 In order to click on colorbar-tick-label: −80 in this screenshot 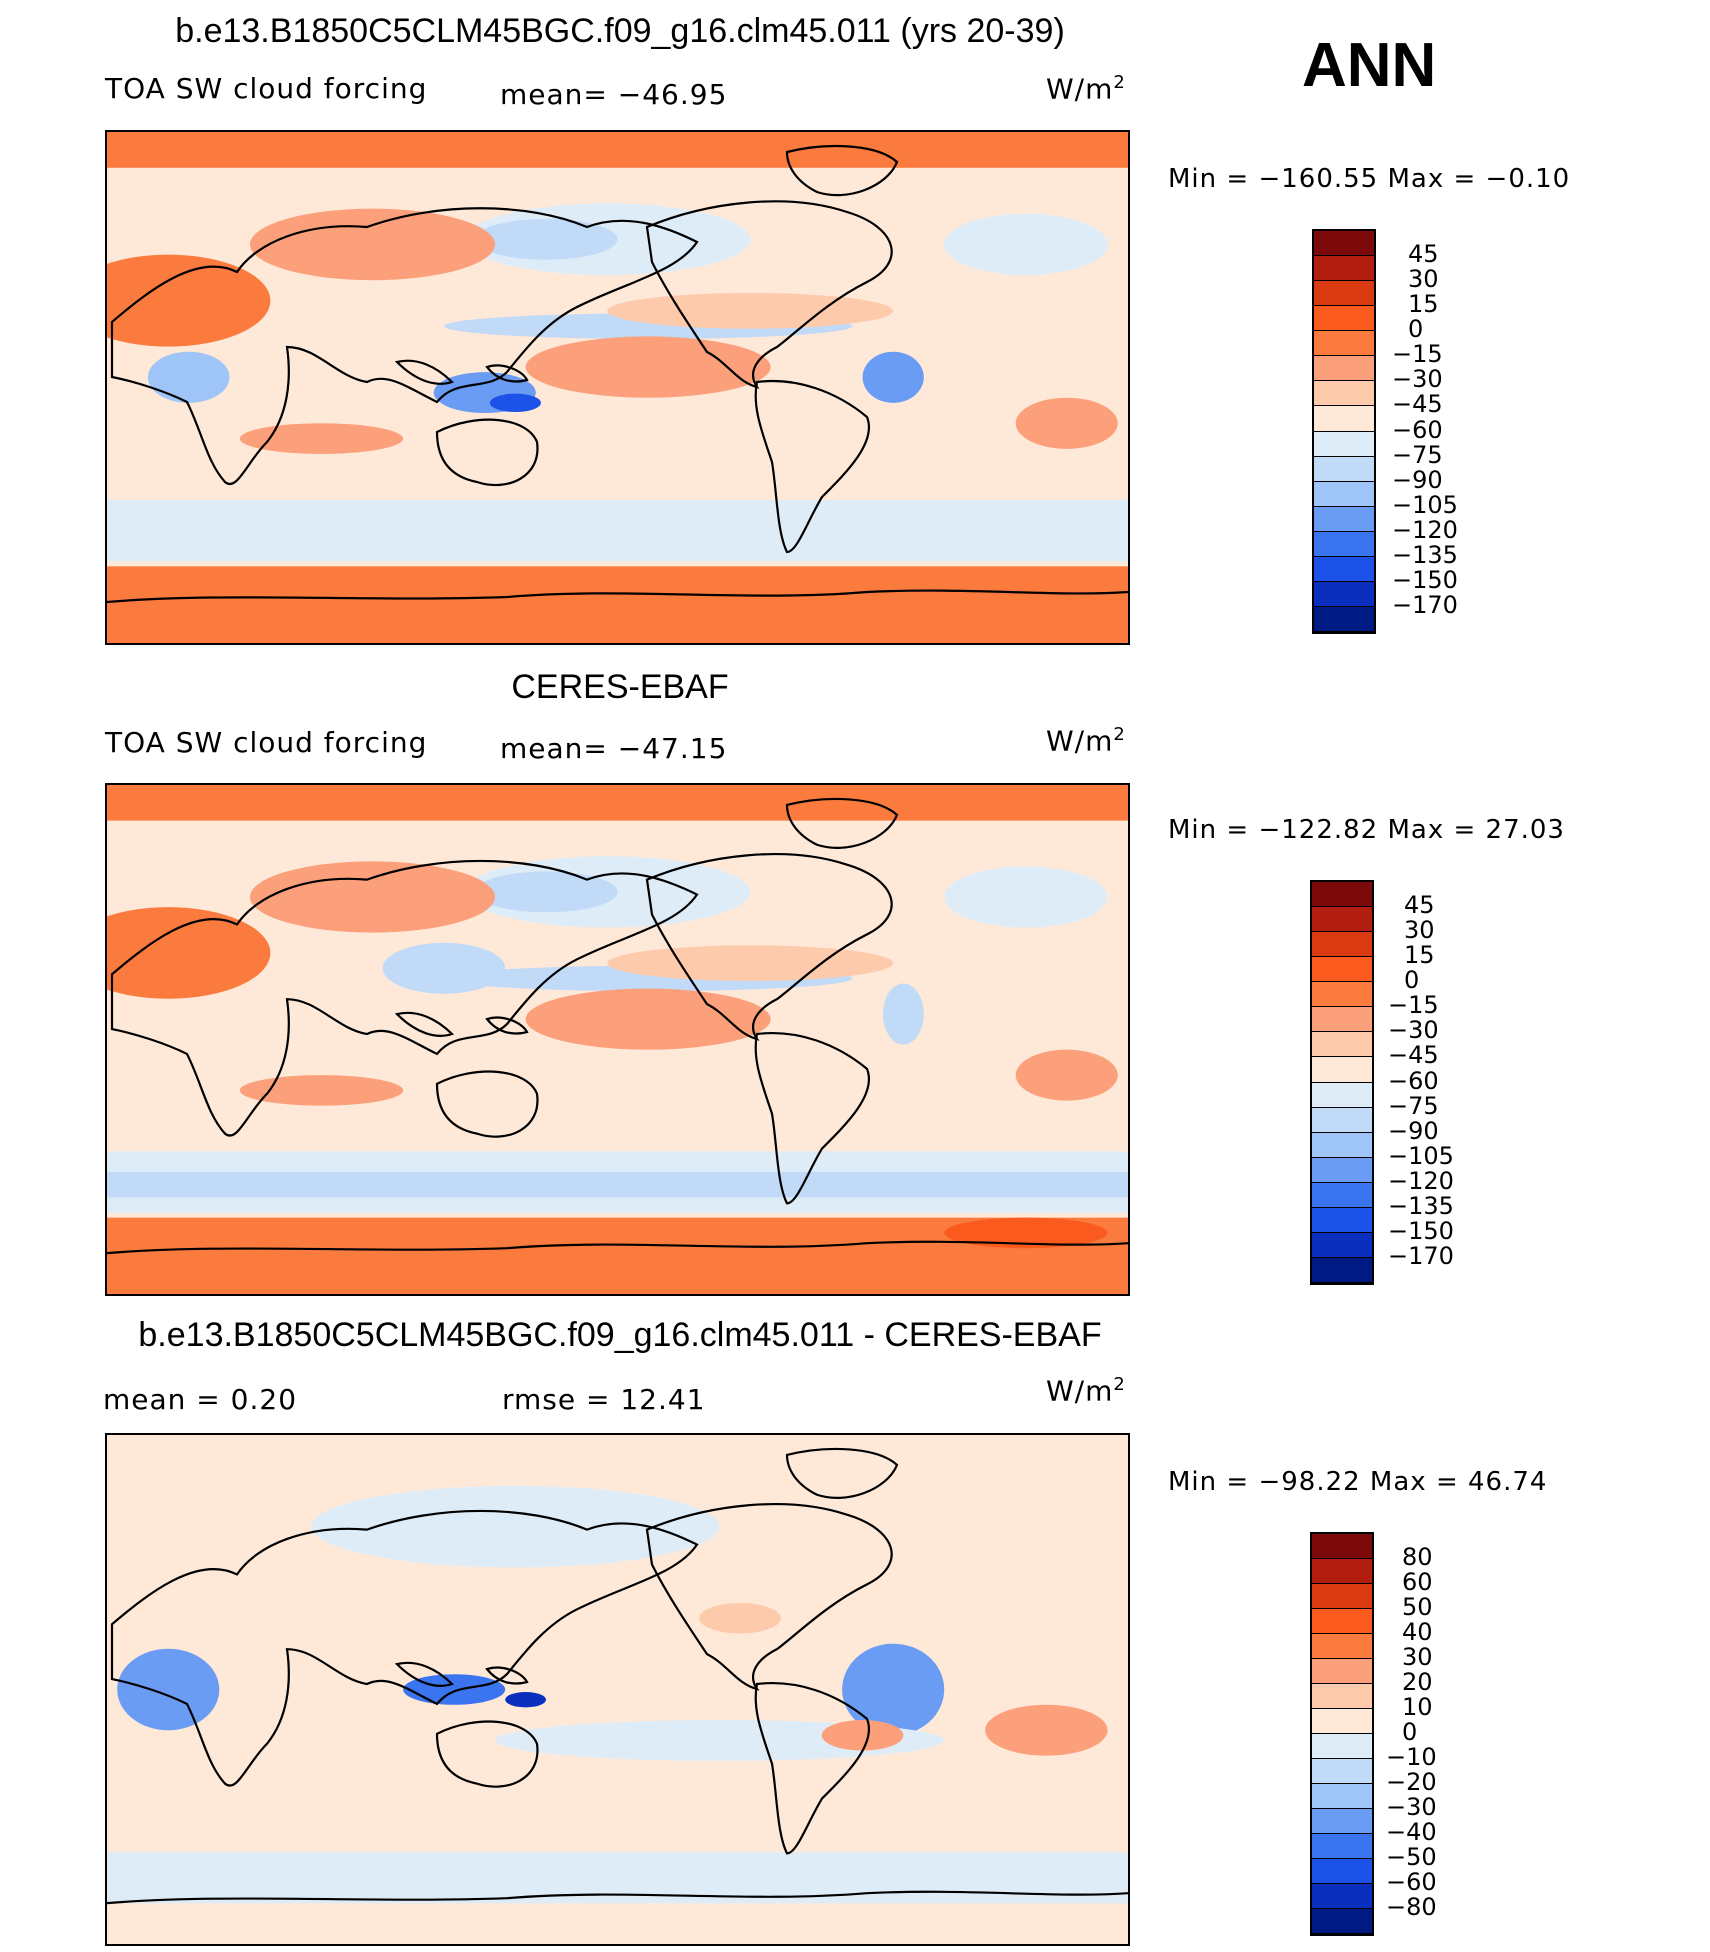, I will do `click(1411, 1907)`.